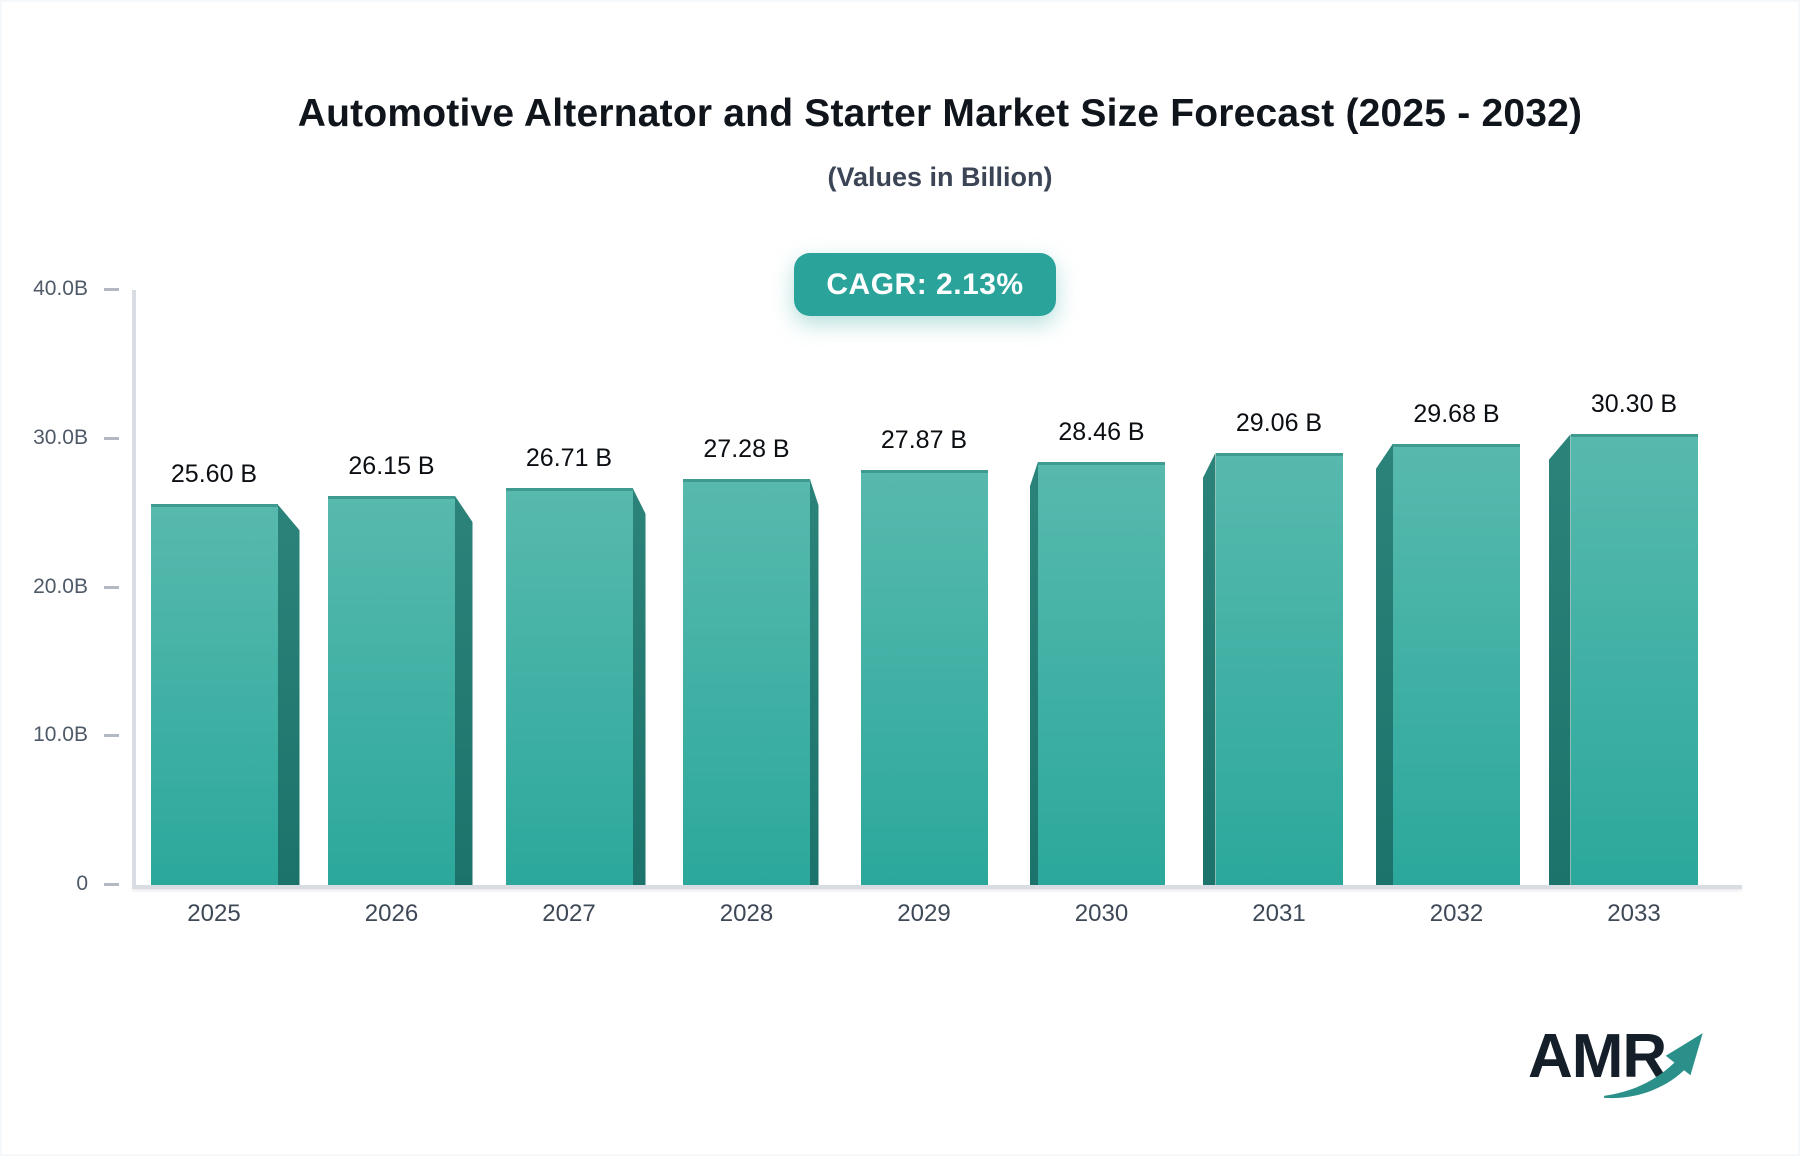 The image size is (1800, 1156). What do you see at coordinates (214, 913) in the screenshot?
I see `x-axis-label: 2025` at bounding box center [214, 913].